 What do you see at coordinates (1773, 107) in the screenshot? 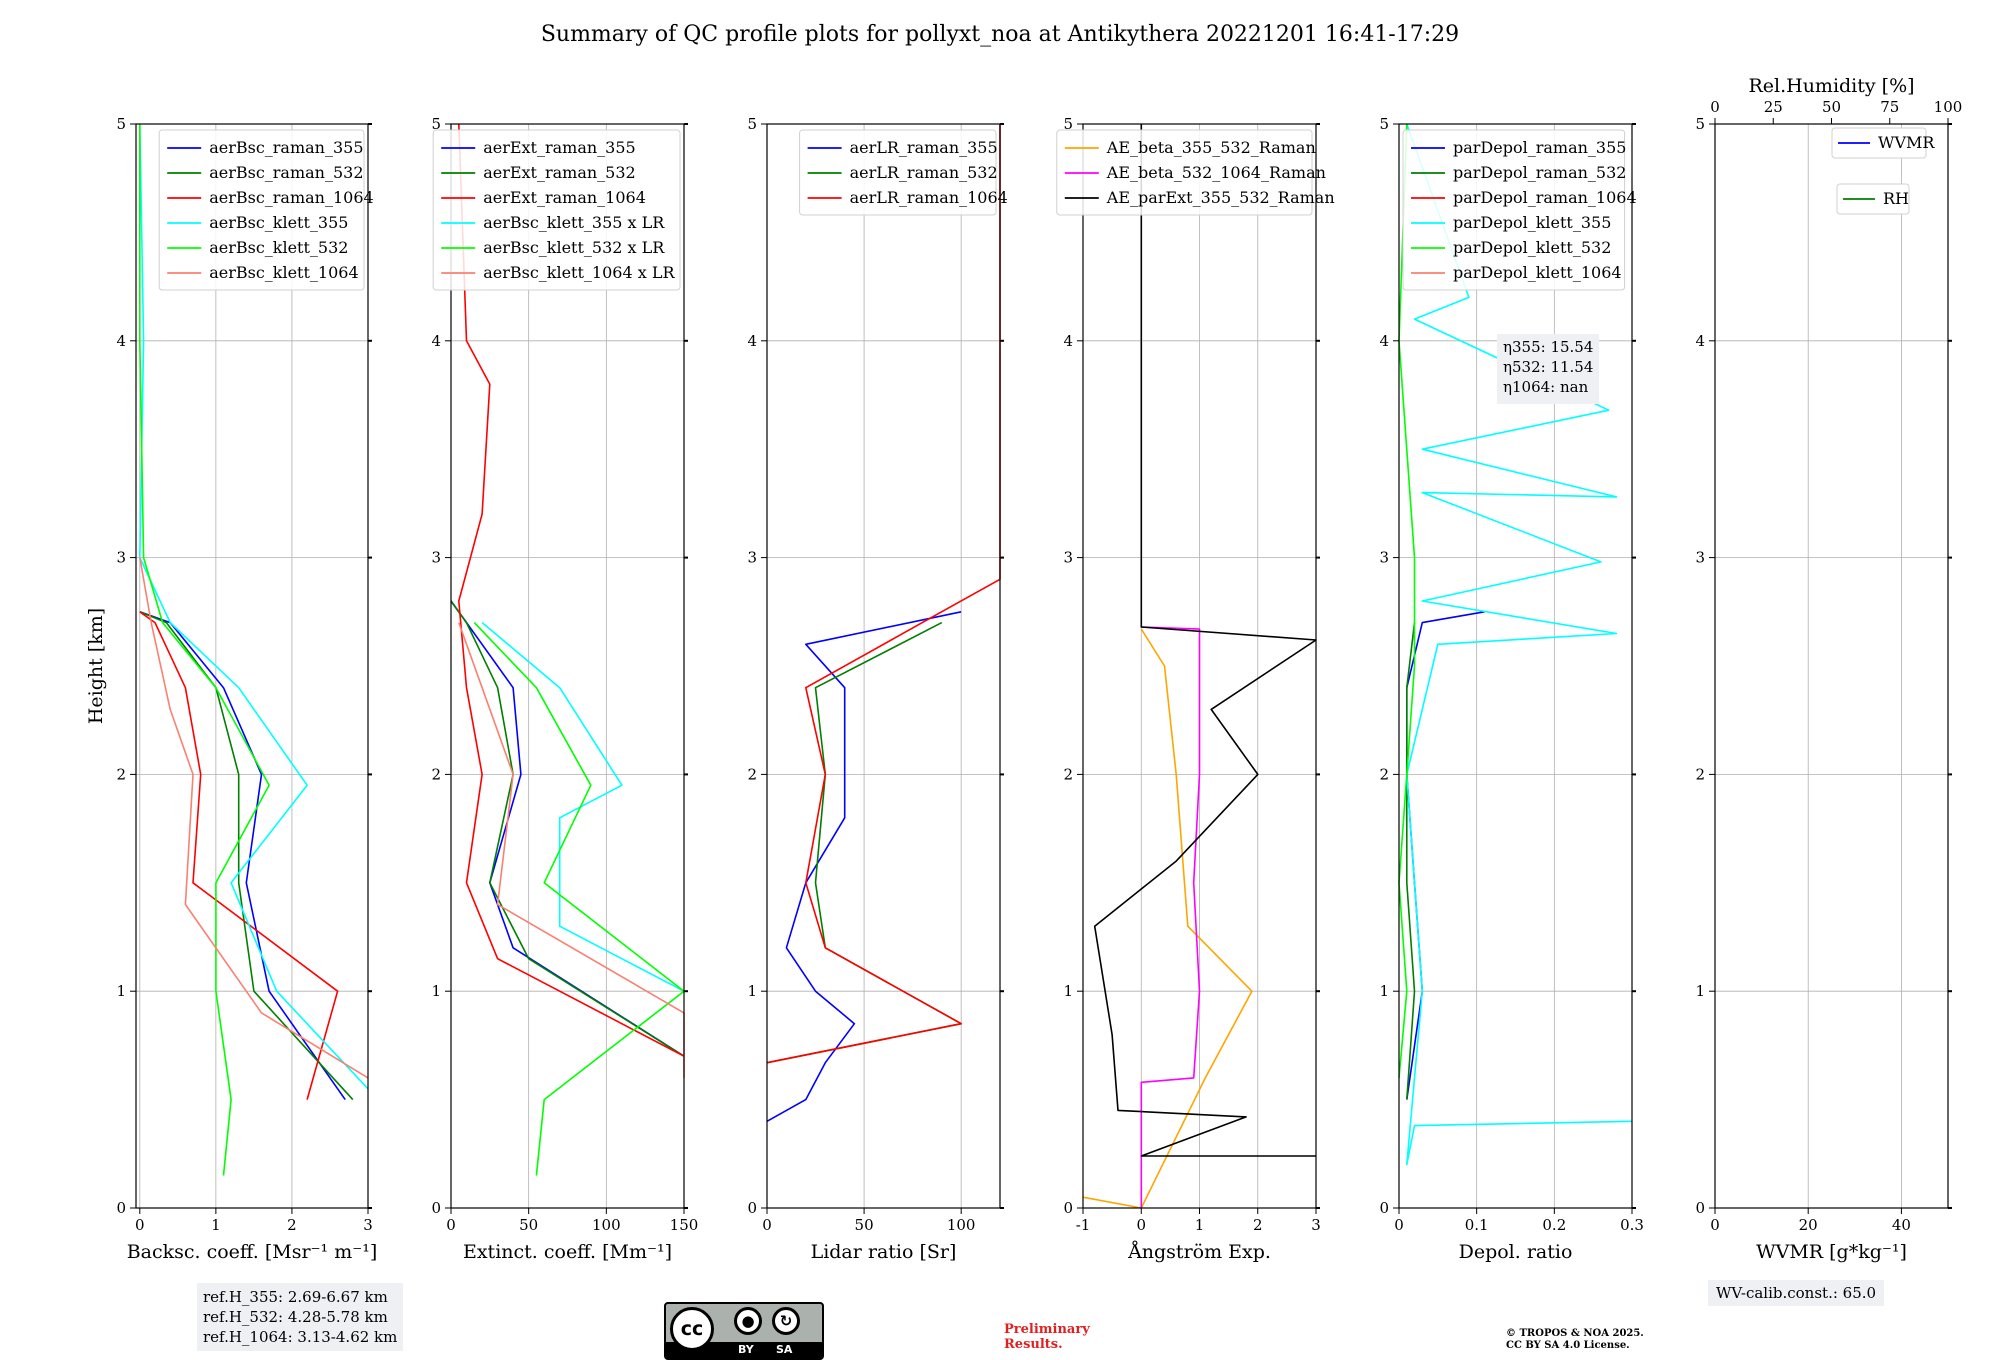
I see `top-x-tick-label: 25` at bounding box center [1773, 107].